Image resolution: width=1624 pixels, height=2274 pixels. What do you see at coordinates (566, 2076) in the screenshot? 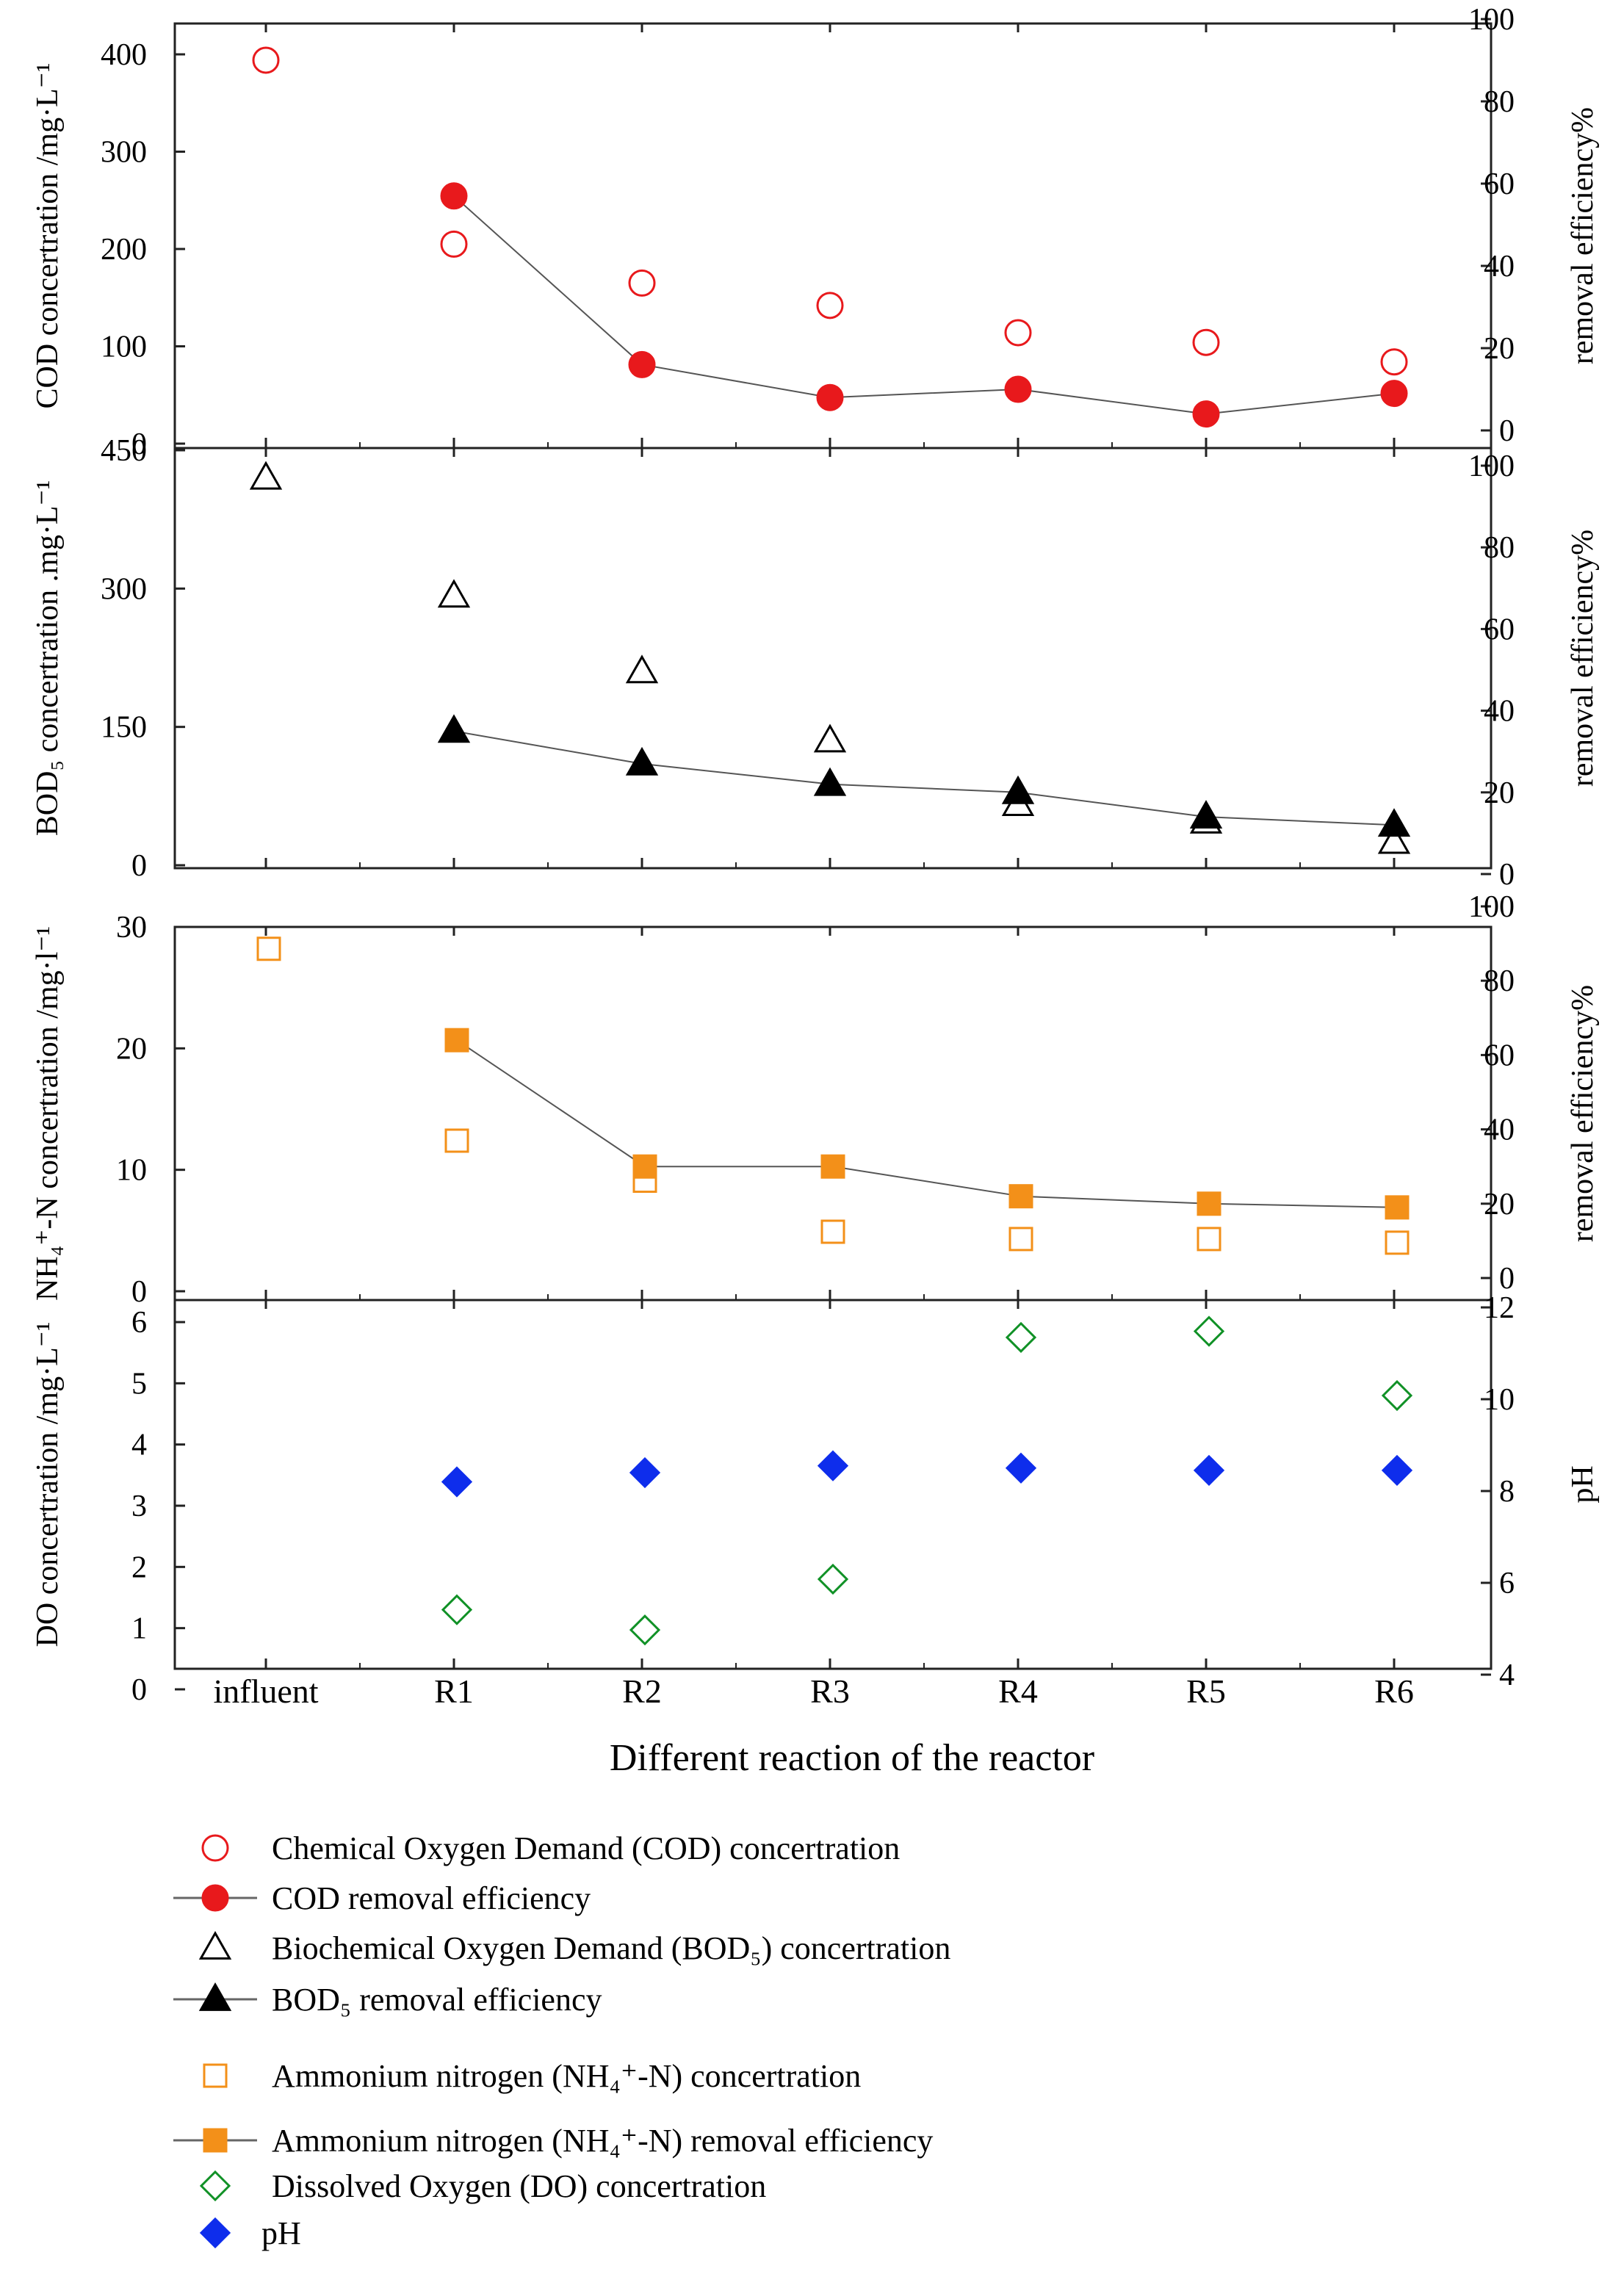
I see `legend-label: Ammonium nitrogen (NH₄⁺-N) concertration` at bounding box center [566, 2076].